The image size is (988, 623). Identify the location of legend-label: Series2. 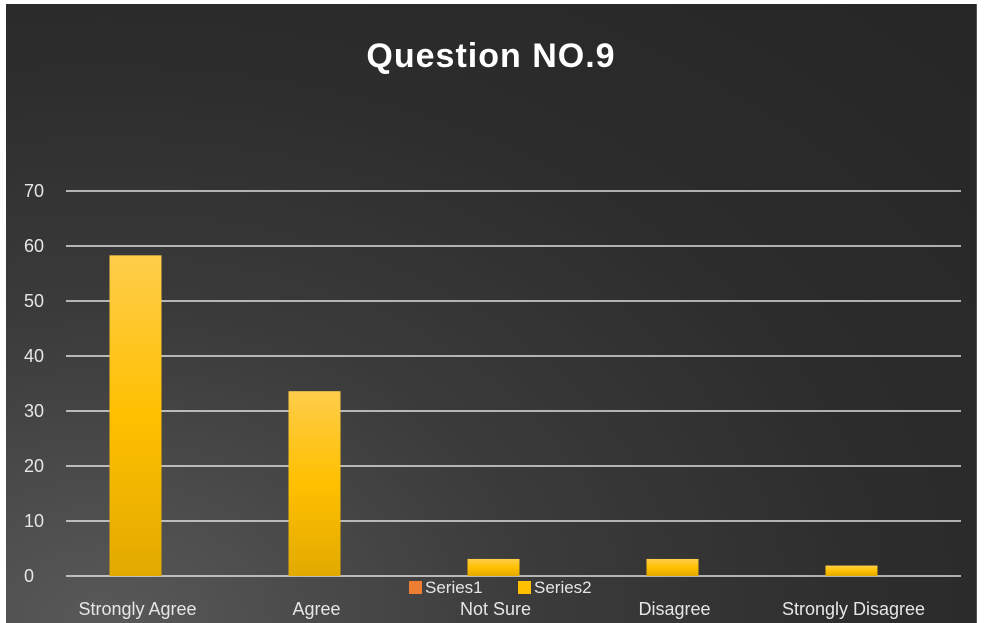
(563, 587).